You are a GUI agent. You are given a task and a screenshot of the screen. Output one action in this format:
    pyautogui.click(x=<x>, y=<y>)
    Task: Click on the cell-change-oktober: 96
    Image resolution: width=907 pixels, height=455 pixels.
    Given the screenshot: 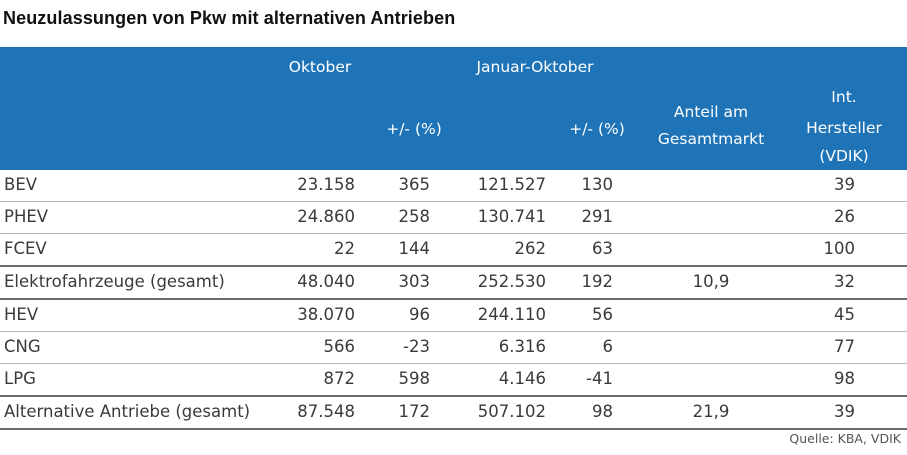 What is the action you would take?
    pyautogui.click(x=419, y=314)
    